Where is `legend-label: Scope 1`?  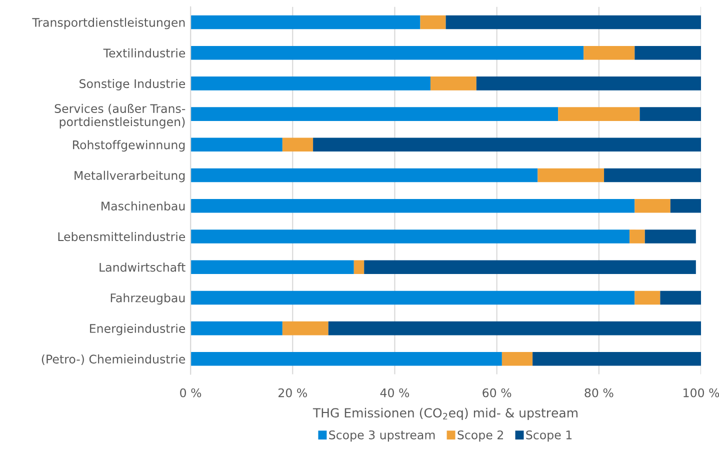
legend-label: Scope 1 is located at coordinates (549, 436).